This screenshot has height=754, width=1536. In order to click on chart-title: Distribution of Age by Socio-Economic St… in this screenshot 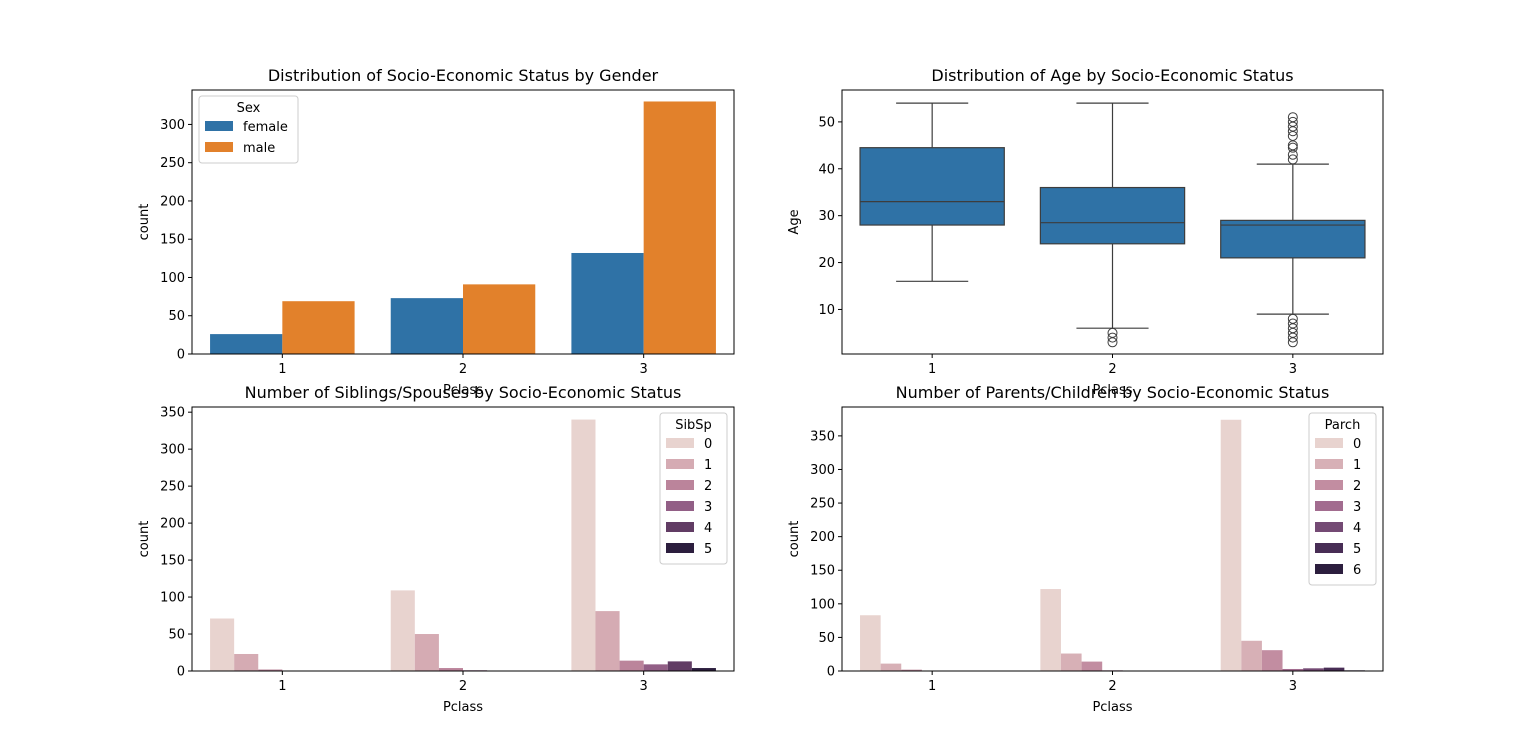, I will do `click(1112, 75)`.